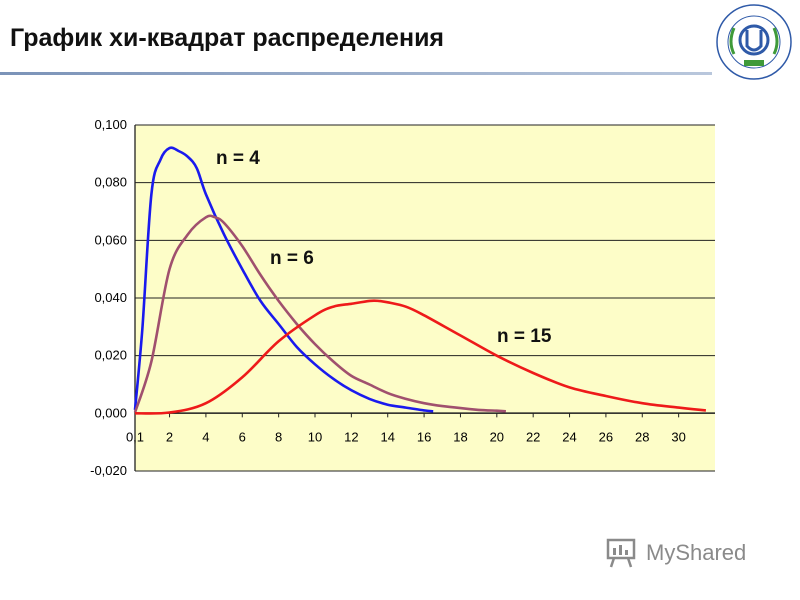 This screenshot has height=600, width=800. I want to click on presentation-icon, so click(621, 553).